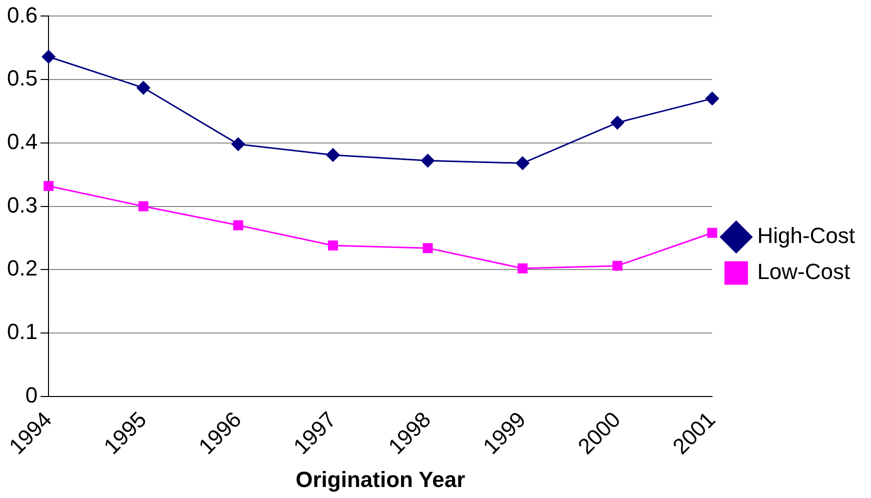  What do you see at coordinates (381, 479) in the screenshot?
I see `x-axis-title: Origination Year` at bounding box center [381, 479].